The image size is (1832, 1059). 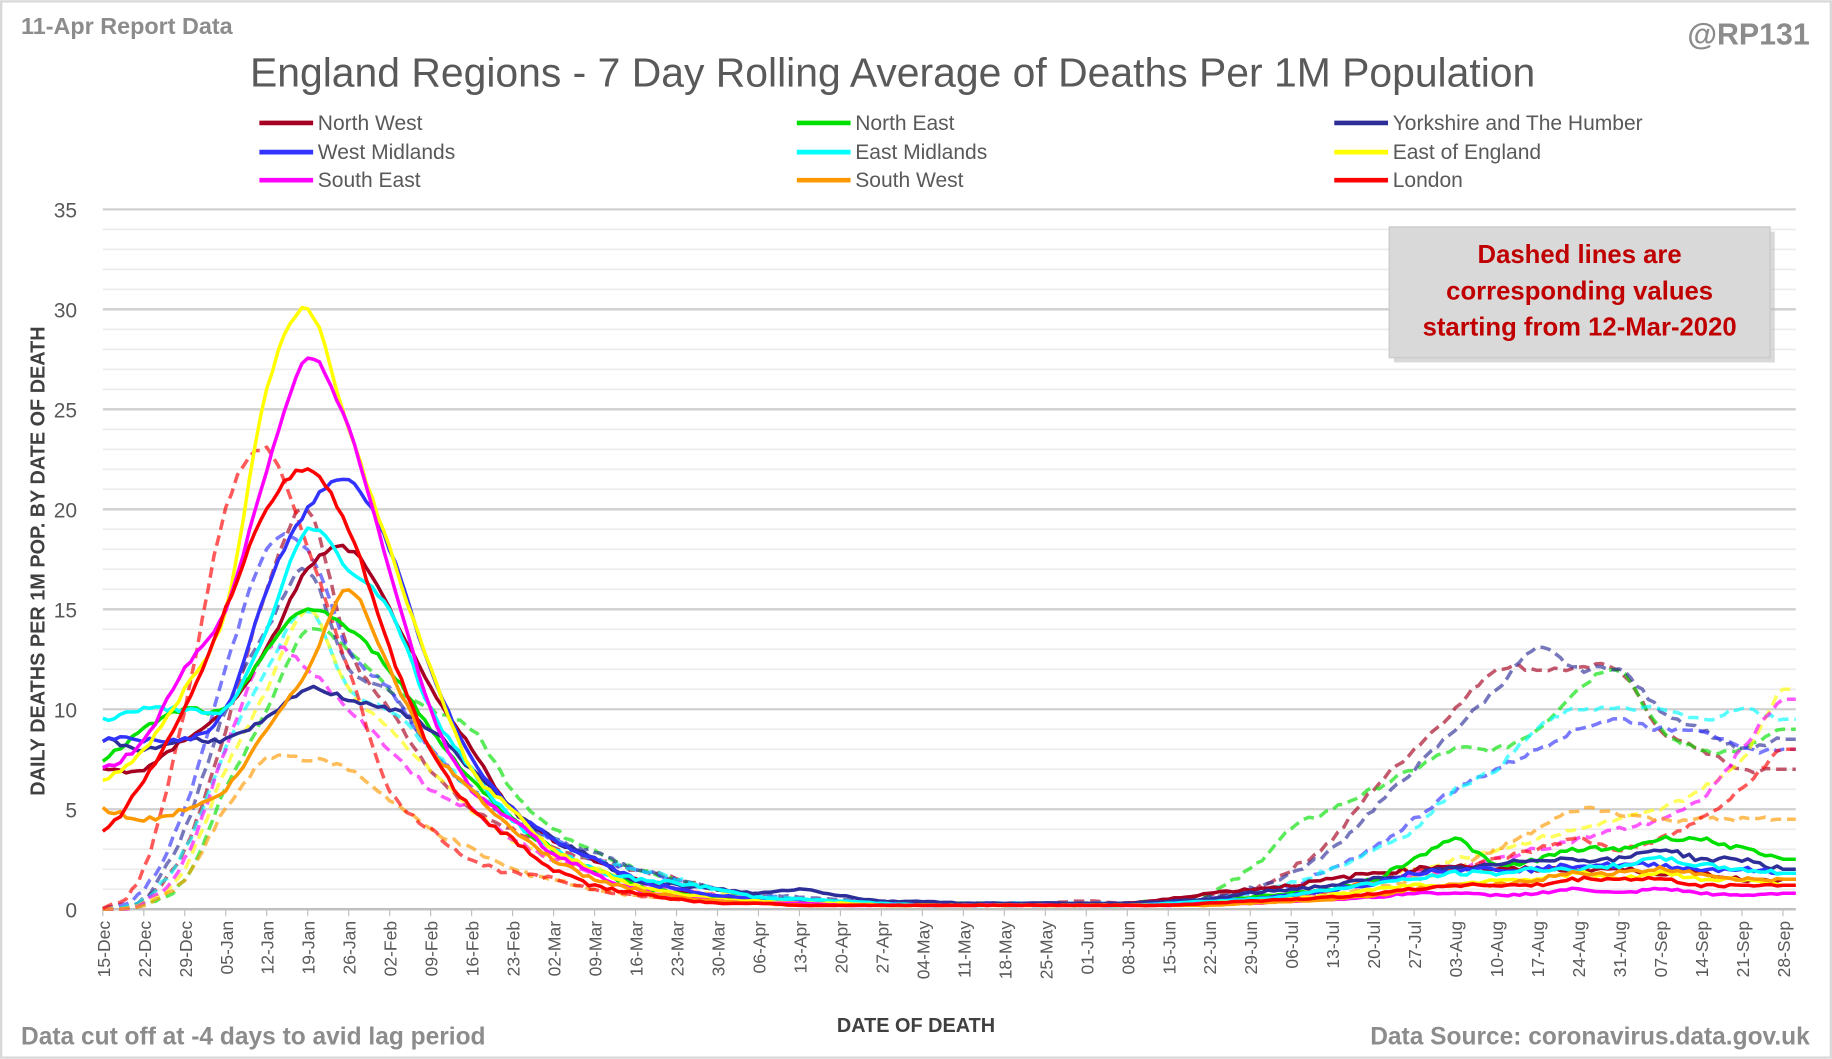 I want to click on x-tick-label: 03-Aug, so click(x=1456, y=949).